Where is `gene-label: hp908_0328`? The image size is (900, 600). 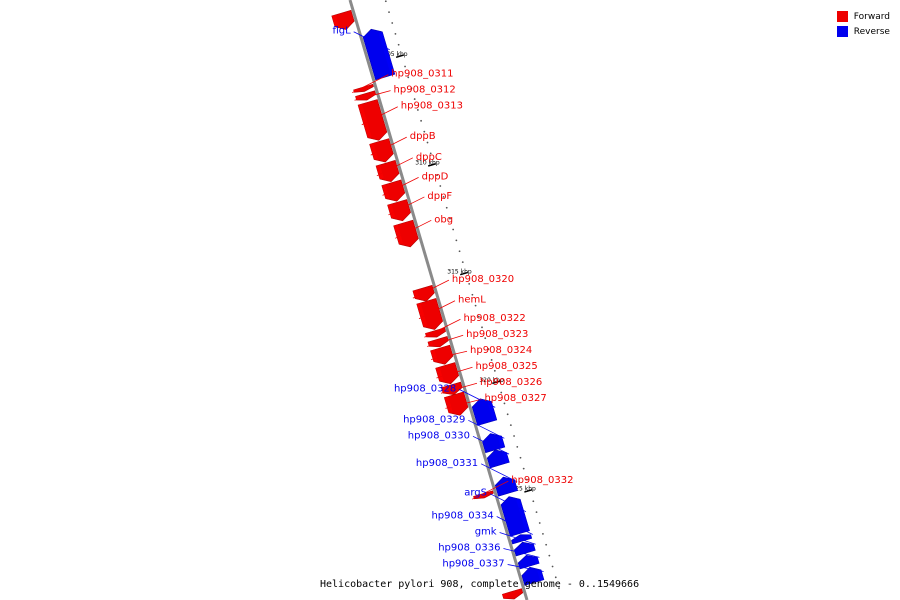
gene-label: hp908_0328 is located at coordinates (425, 388).